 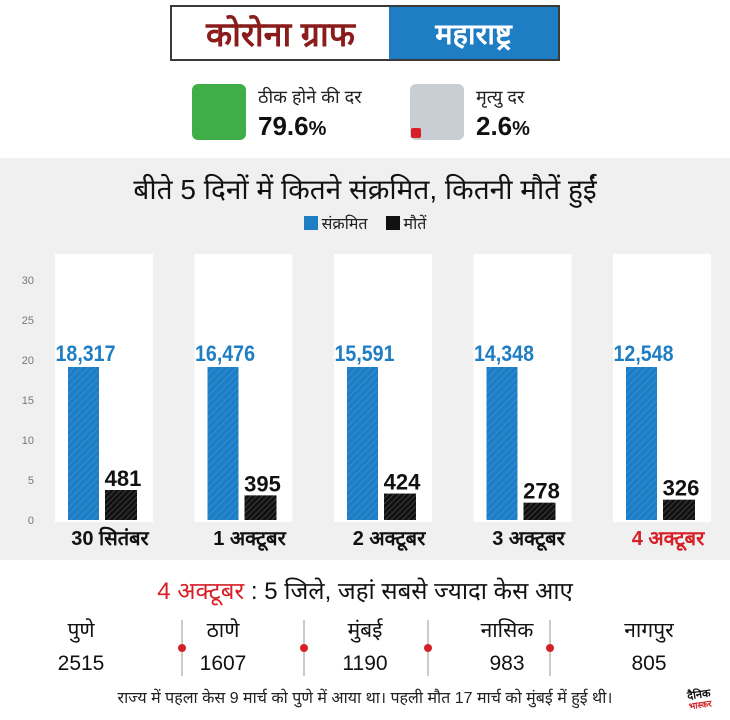 What do you see at coordinates (504, 353) in the screenshot?
I see `bar-infected-label: 14,348` at bounding box center [504, 353].